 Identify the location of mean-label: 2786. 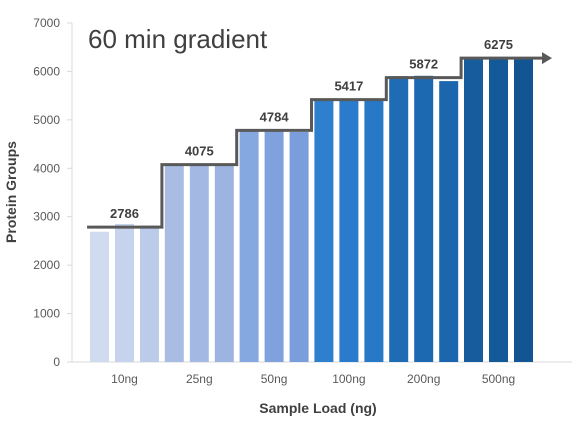
(124, 213).